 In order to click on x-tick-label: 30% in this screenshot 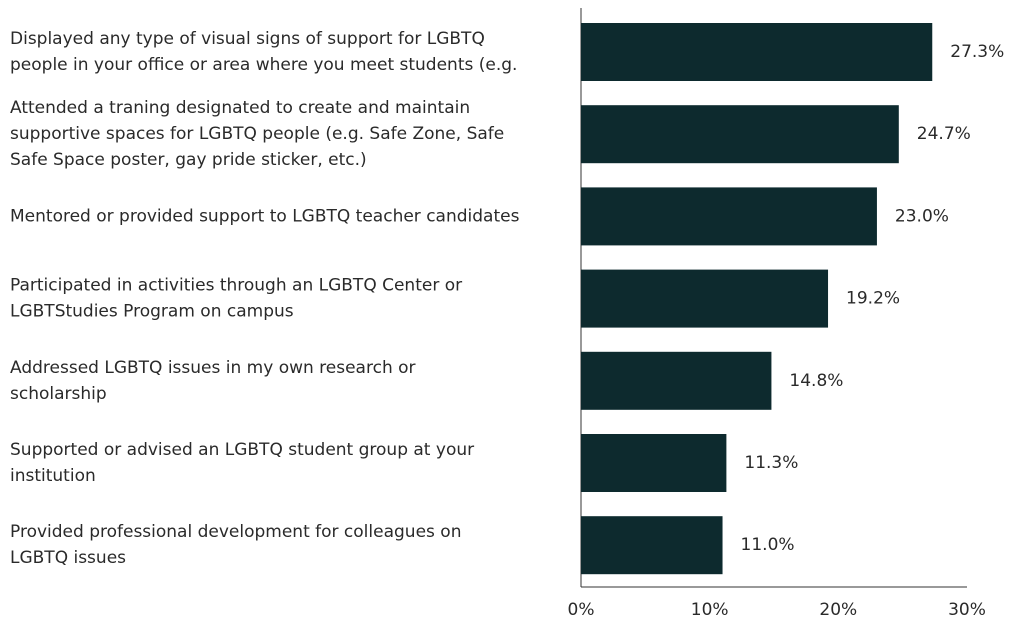, I will do `click(967, 610)`.